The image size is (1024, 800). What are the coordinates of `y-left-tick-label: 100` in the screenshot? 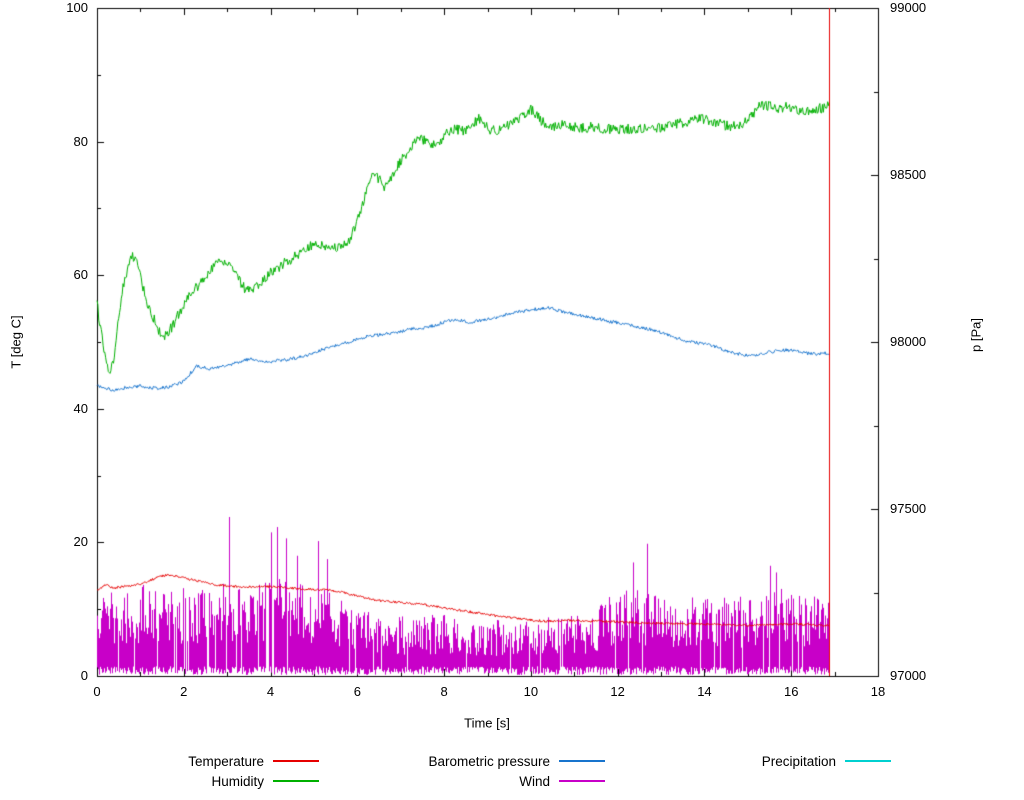 It's located at (77, 7).